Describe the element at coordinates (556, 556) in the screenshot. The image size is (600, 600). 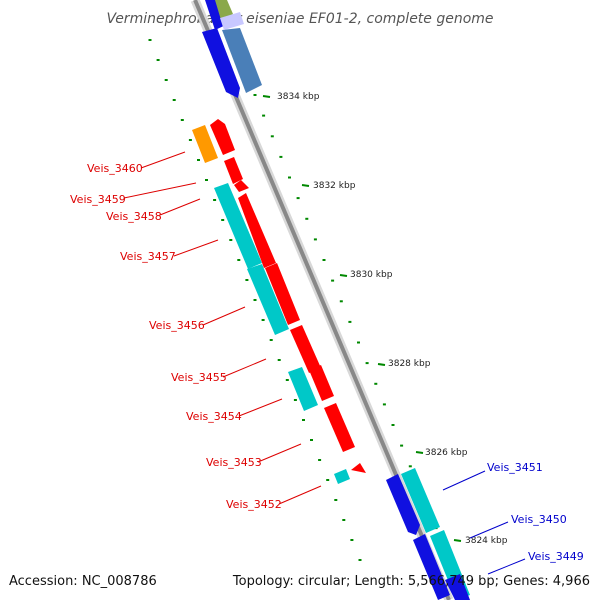
I see `gene-label: Veis_3449` at that location.